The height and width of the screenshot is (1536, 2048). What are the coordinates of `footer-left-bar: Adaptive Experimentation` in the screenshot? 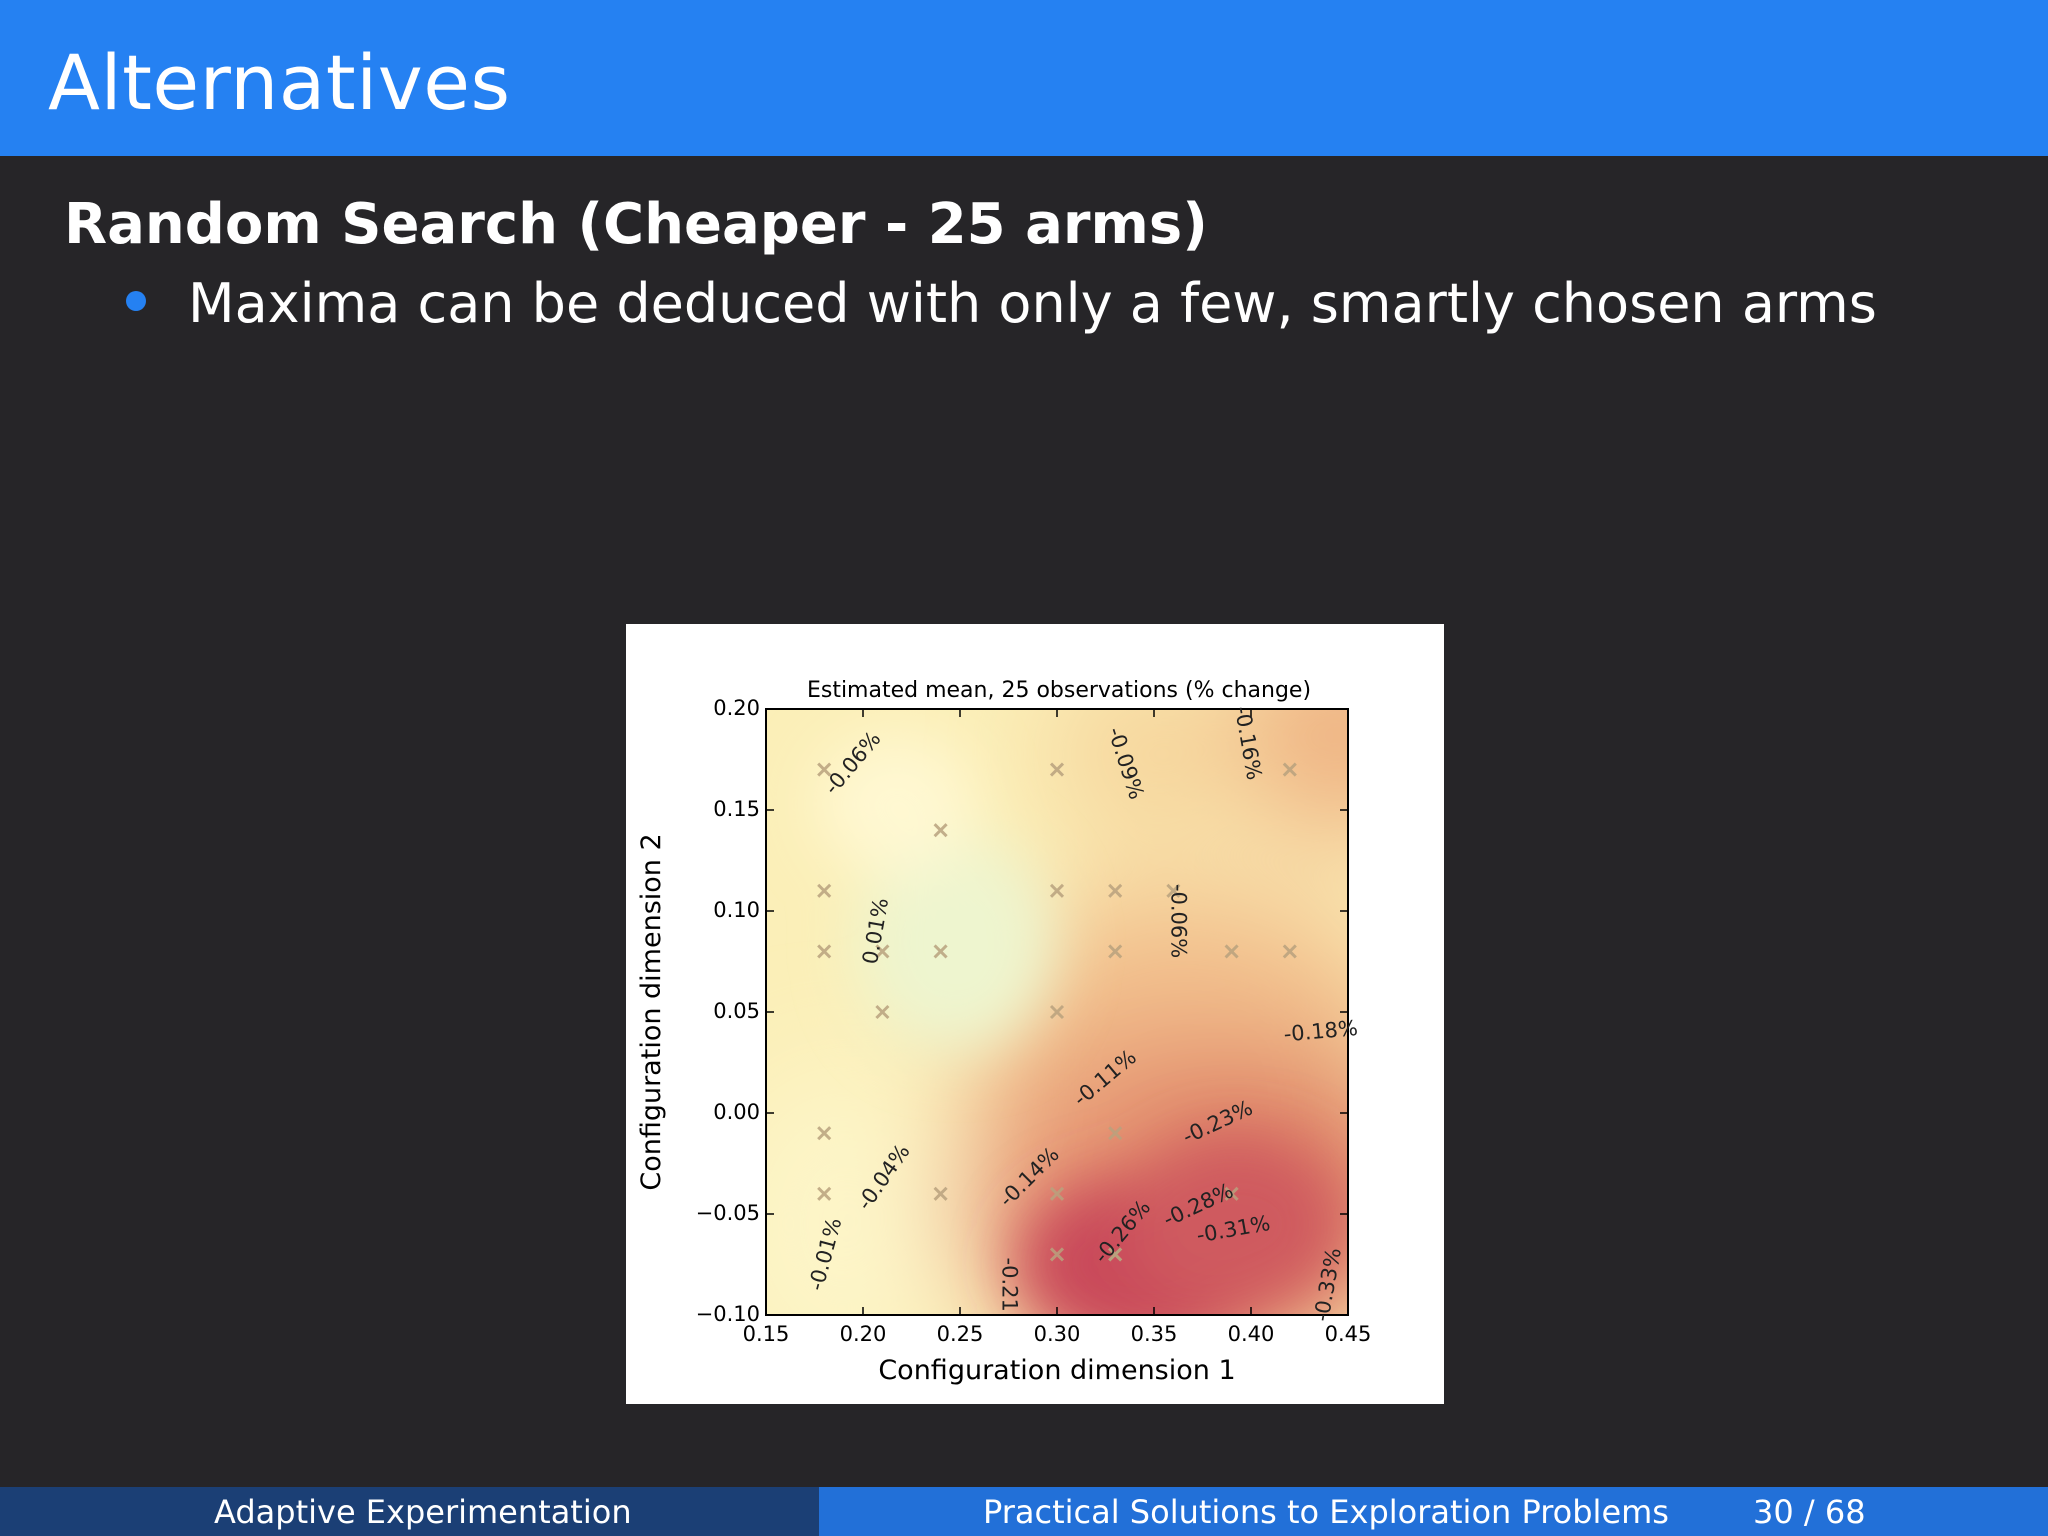 It's located at (409, 1511).